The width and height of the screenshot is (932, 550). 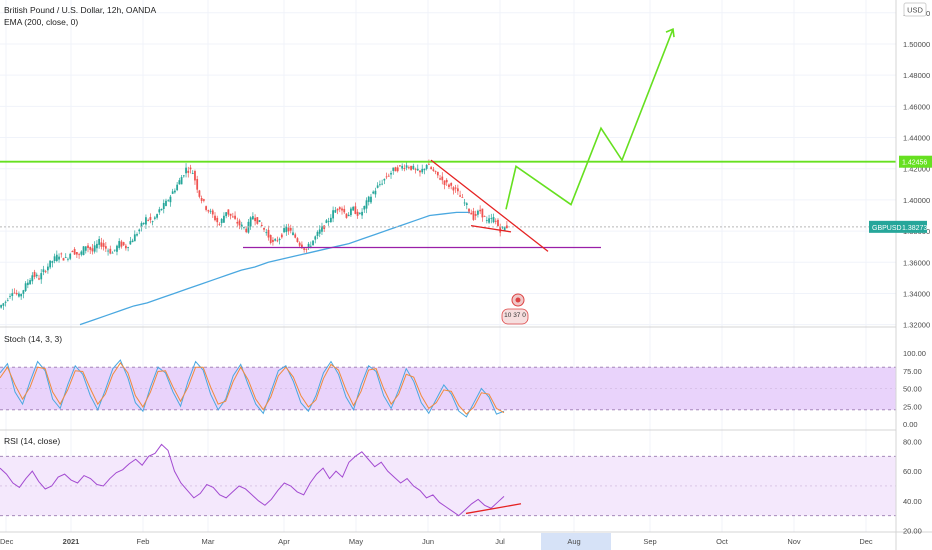 What do you see at coordinates (916, 293) in the screenshot?
I see `price-tick-label: 1.34000` at bounding box center [916, 293].